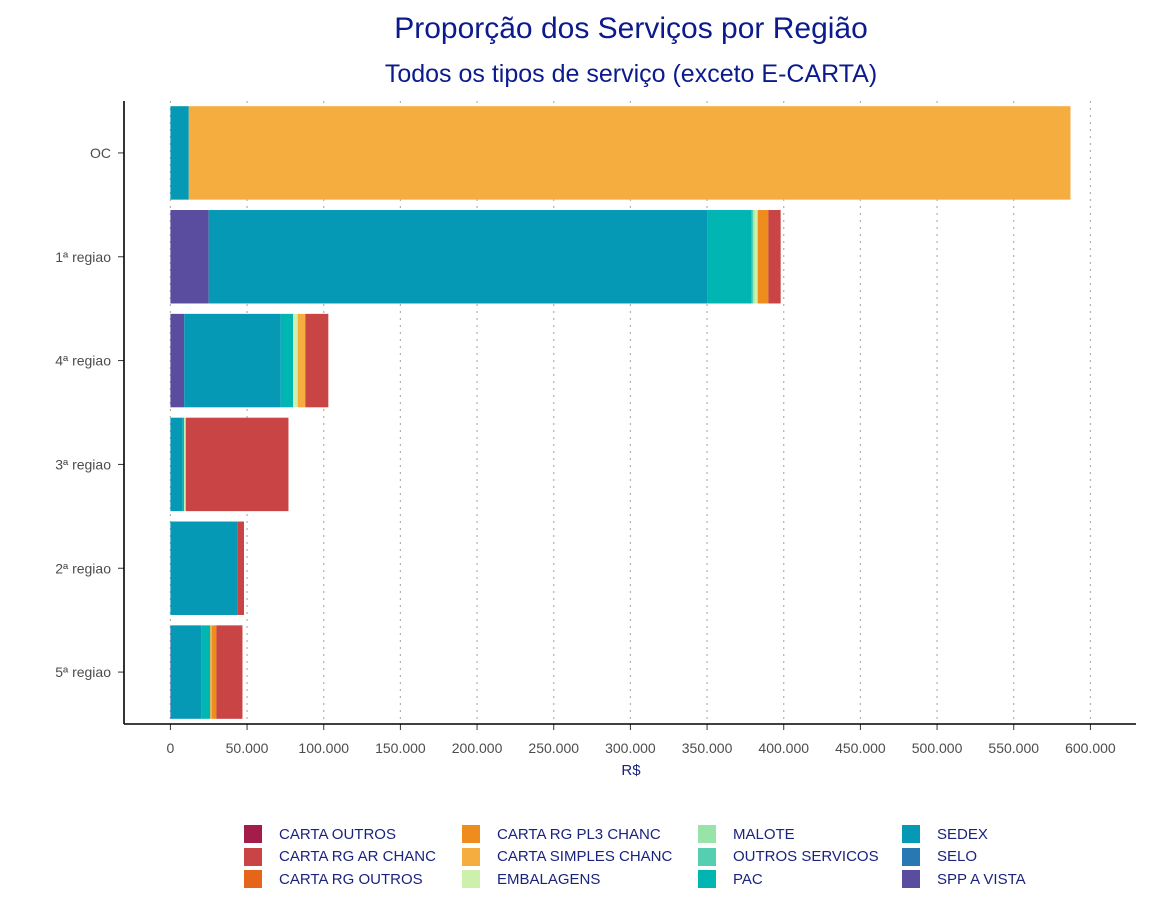 This screenshot has width=1152, height=921. What do you see at coordinates (83, 464) in the screenshot?
I see `y-tick-label: 3ª regiao` at bounding box center [83, 464].